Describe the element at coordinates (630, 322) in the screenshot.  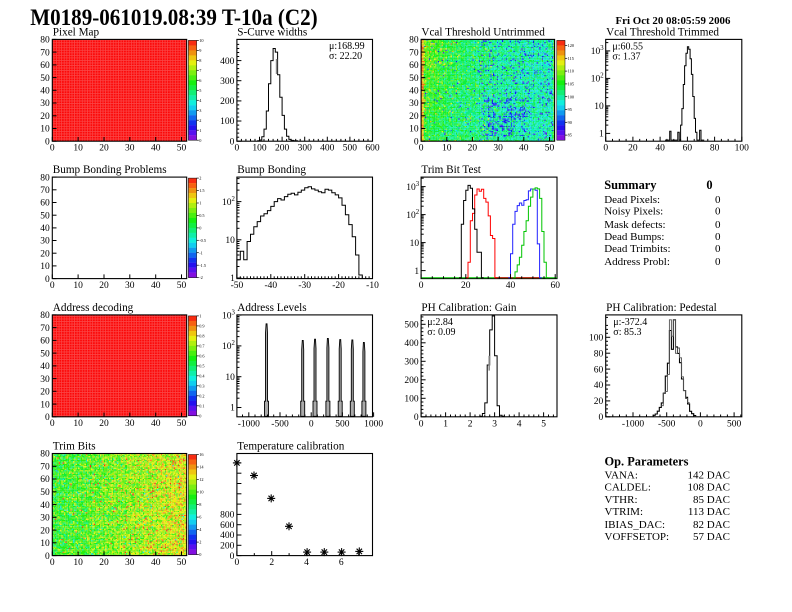
I see `svg-text: μ:-372.4` at that location.